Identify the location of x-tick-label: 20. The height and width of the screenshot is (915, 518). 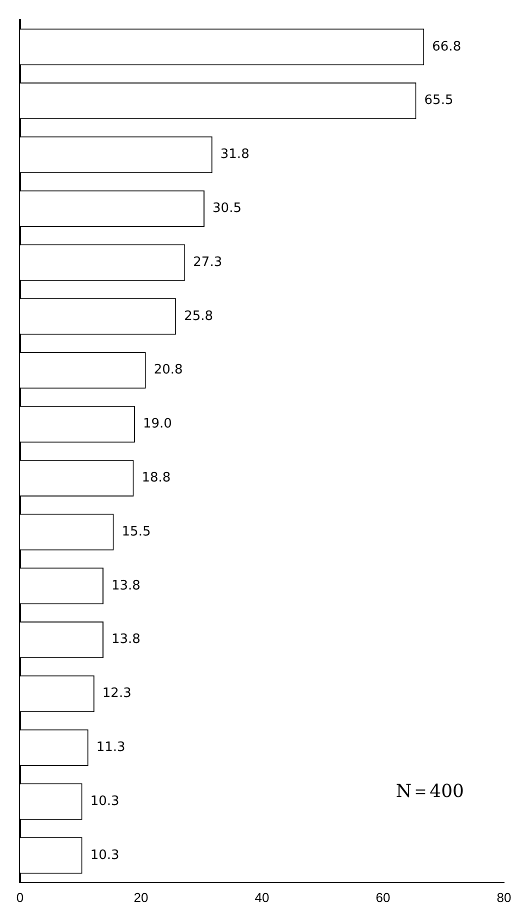
(141, 897).